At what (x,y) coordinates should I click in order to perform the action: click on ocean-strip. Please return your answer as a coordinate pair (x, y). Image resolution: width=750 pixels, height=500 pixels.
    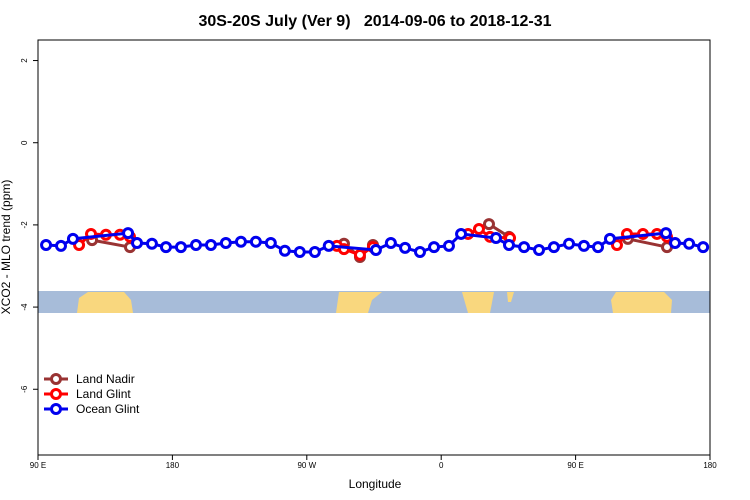
    Looking at the image, I should click on (374, 302).